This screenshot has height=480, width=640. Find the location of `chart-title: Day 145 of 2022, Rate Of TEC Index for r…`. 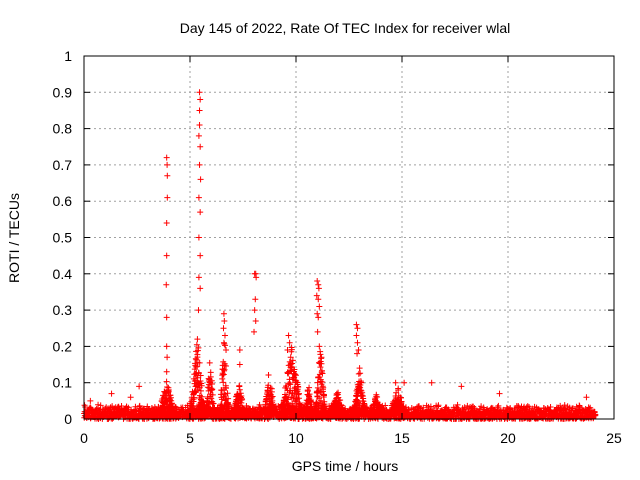

chart-title: Day 145 of 2022, Rate Of TEC Index for r… is located at coordinates (345, 28).